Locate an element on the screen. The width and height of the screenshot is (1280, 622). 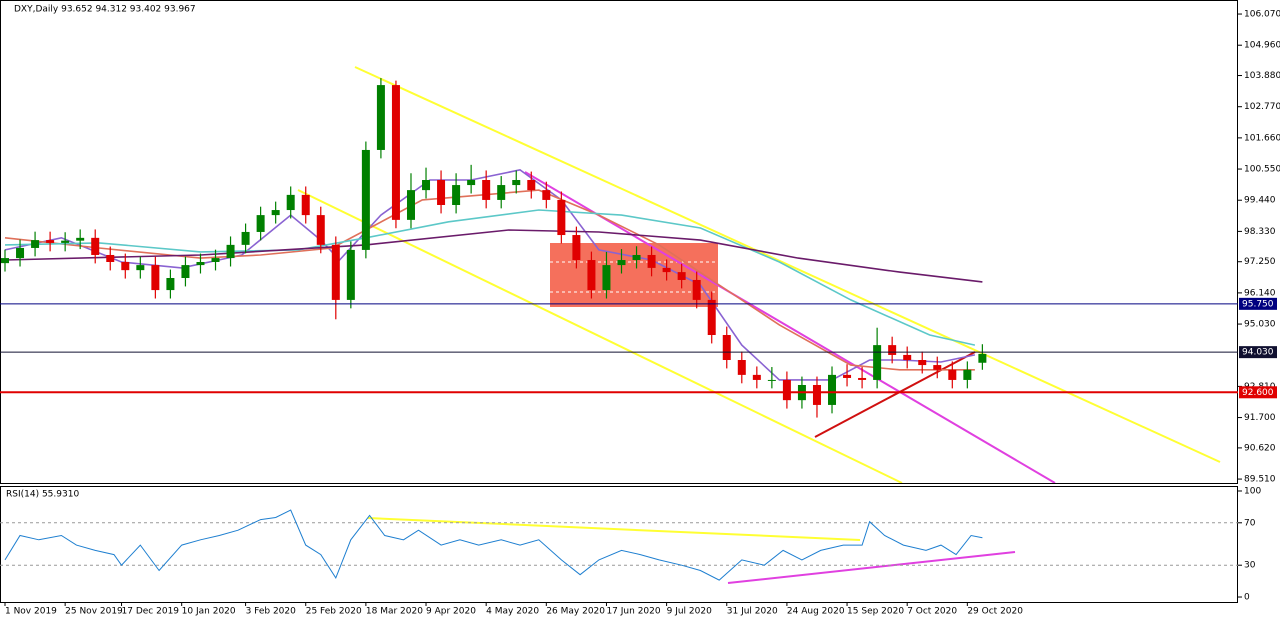
y-tick-label: 104.960 is located at coordinates (1262, 46).